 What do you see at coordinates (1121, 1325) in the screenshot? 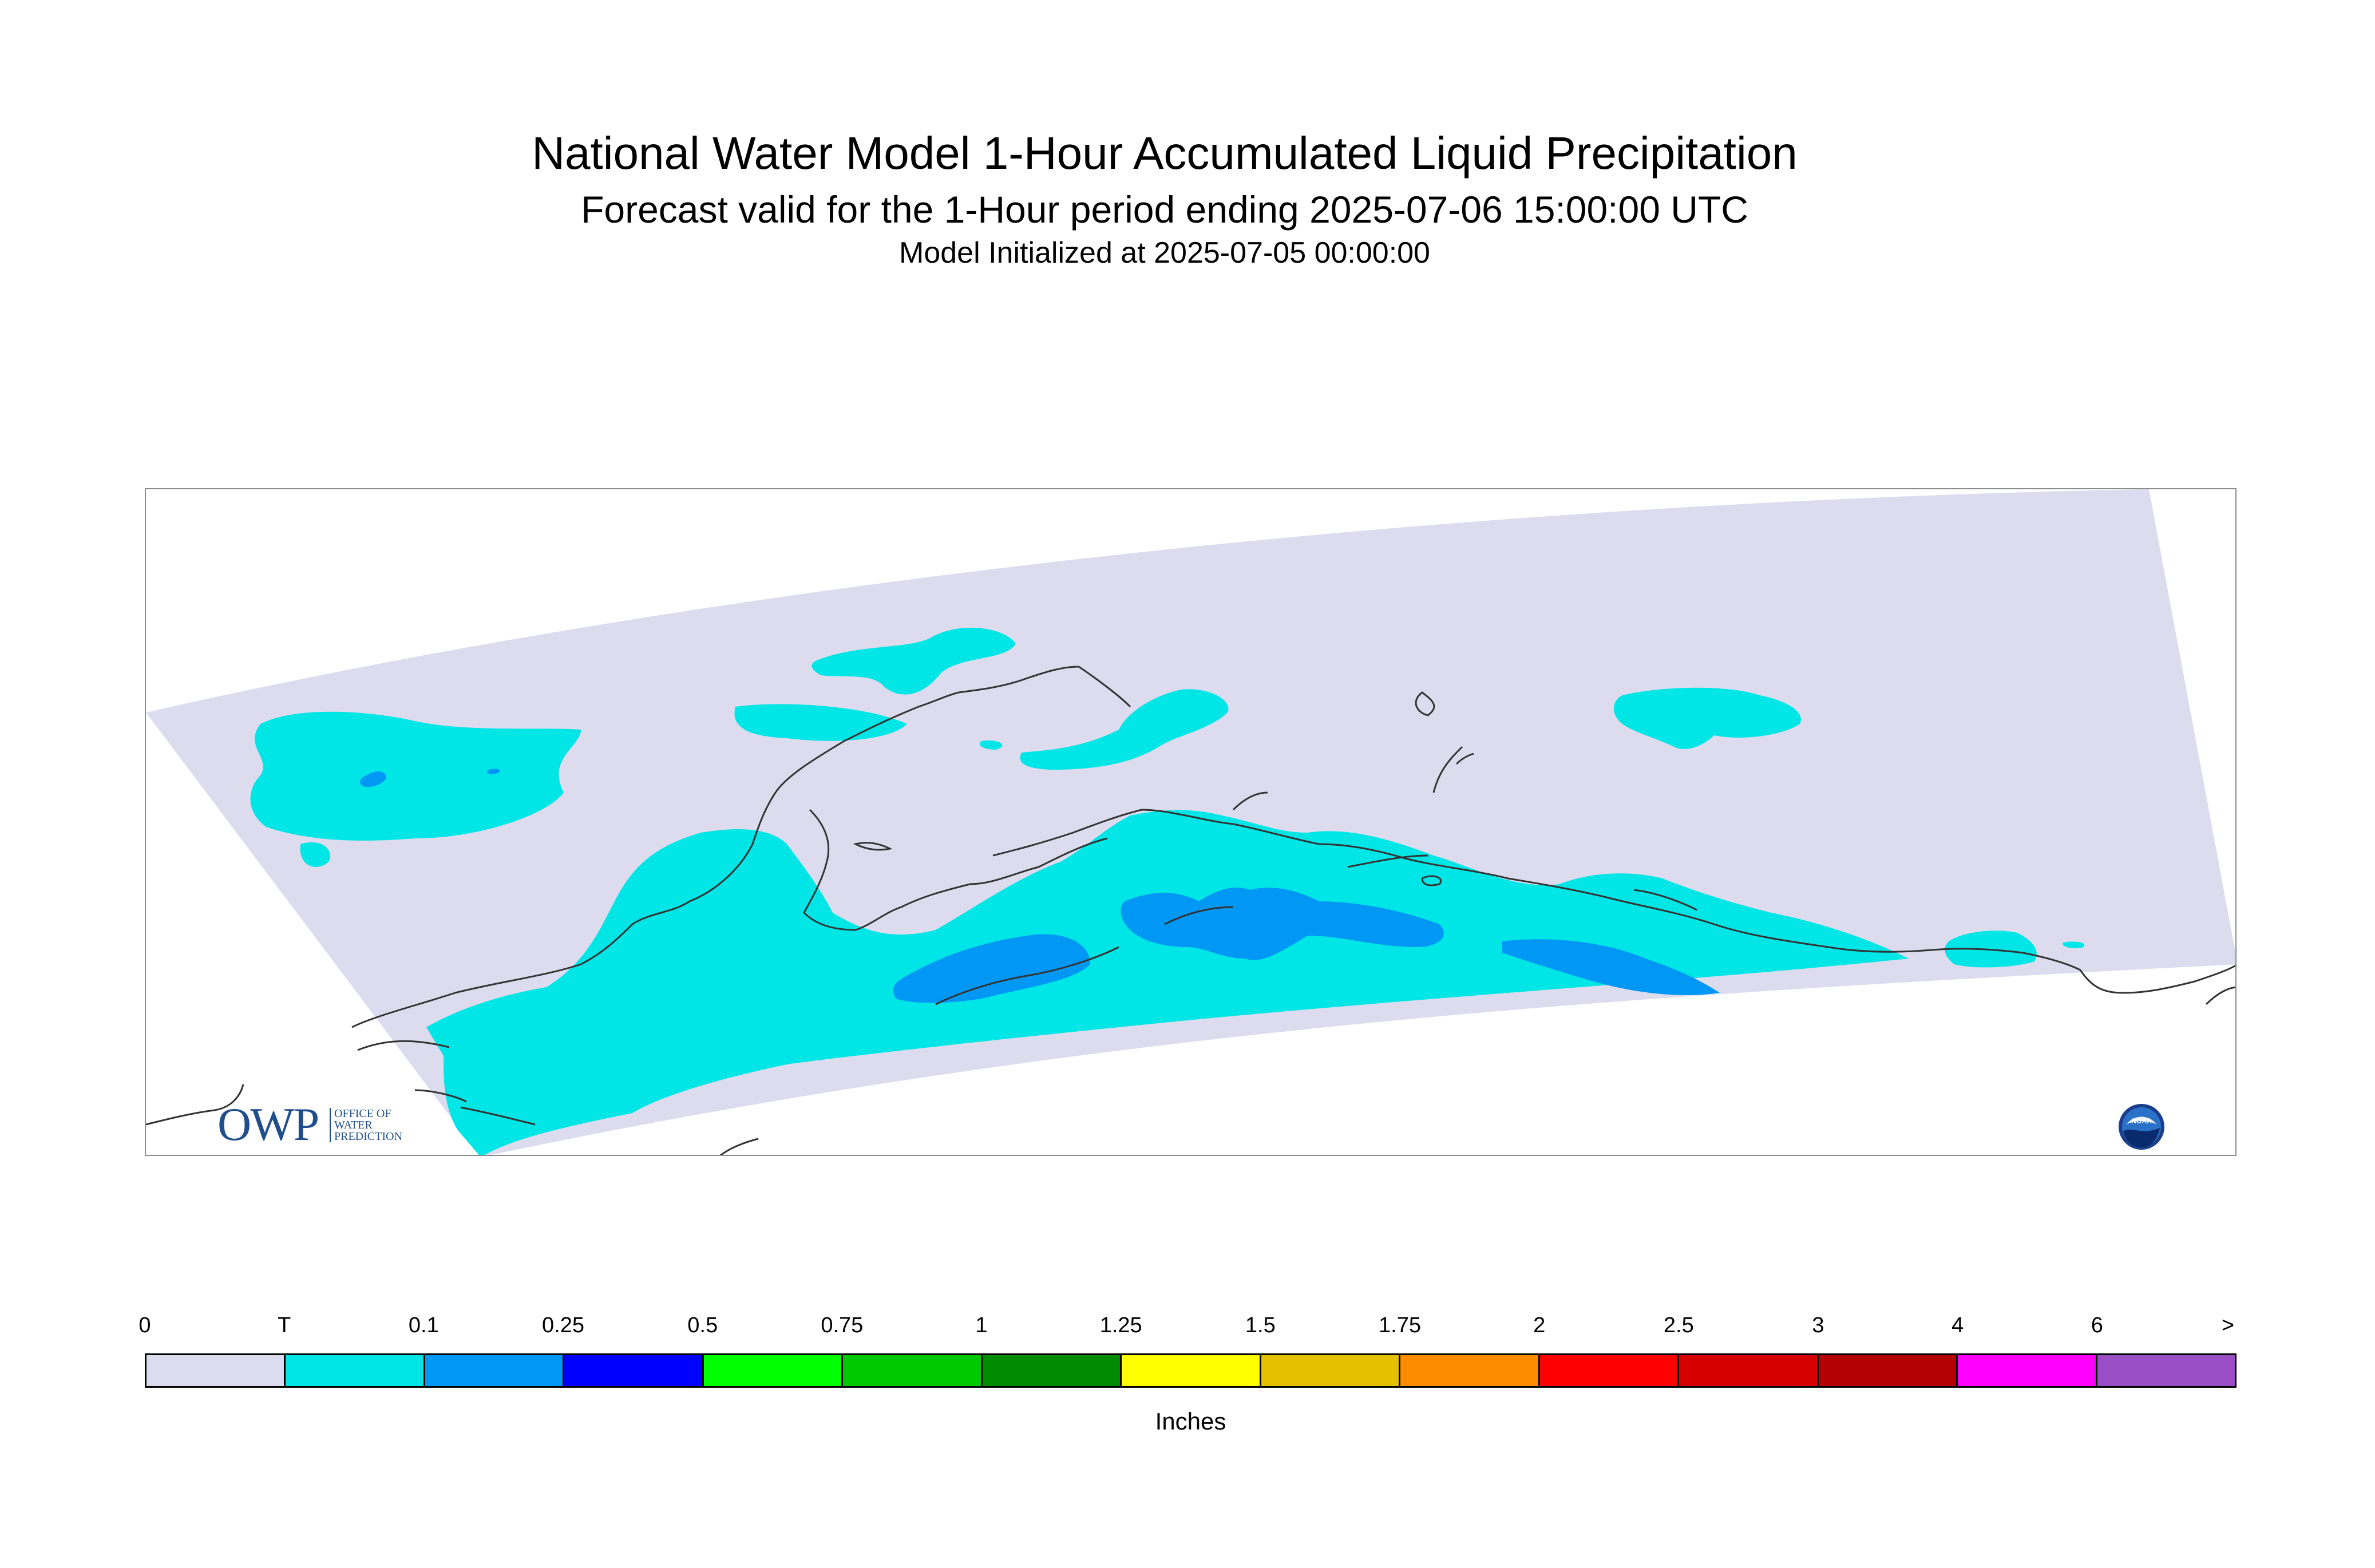
I see `legend-tick: 1.25` at bounding box center [1121, 1325].